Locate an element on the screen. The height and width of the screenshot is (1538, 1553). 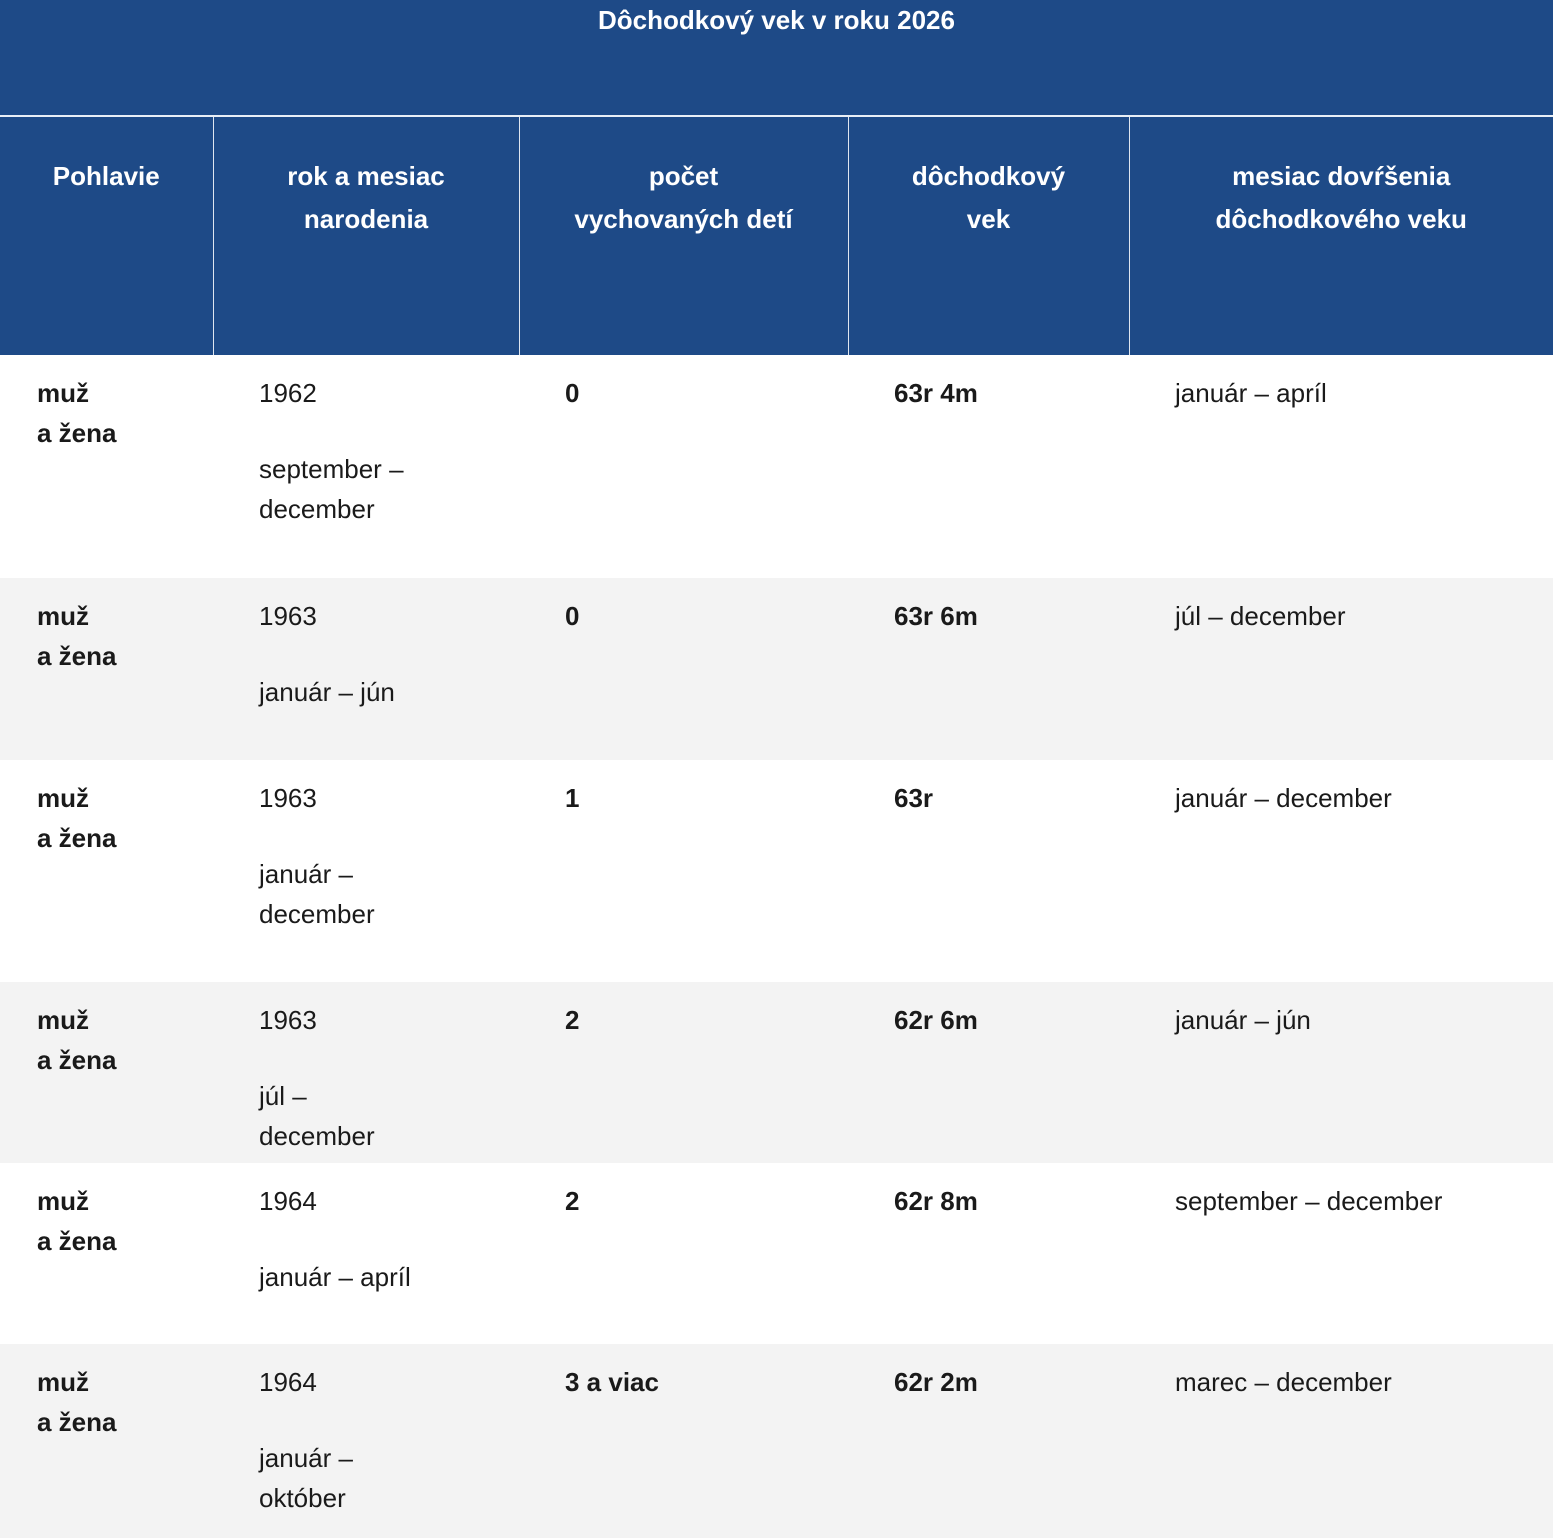
birth-cell: 1964 január – apríl is located at coordinates (366, 1253).